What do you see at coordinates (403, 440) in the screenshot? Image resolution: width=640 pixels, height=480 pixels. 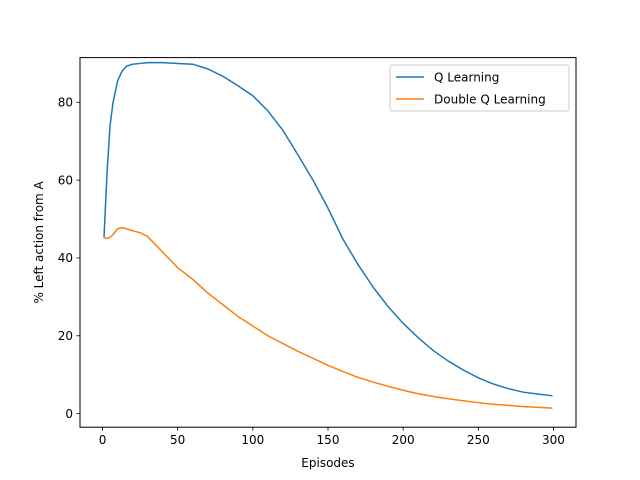 I see `x-tick-label: 200` at bounding box center [403, 440].